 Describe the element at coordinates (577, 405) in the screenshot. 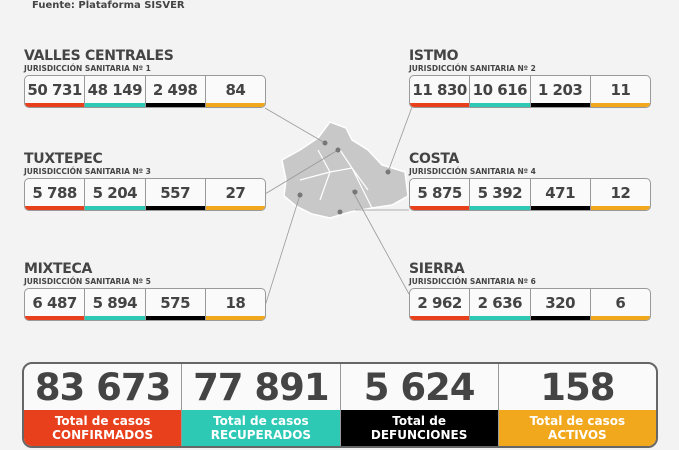

I see `total-activos: 158 Total de casos ACTIVOS` at that location.